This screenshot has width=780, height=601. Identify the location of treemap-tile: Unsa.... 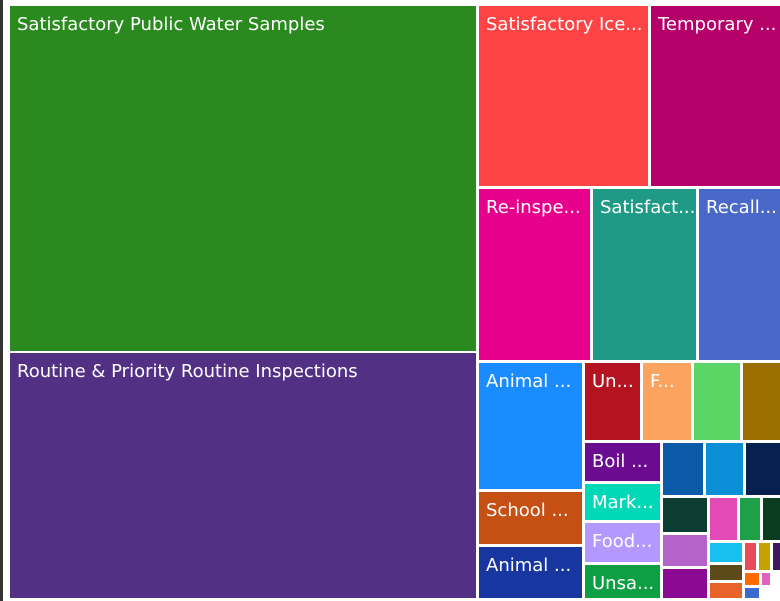
(622, 581).